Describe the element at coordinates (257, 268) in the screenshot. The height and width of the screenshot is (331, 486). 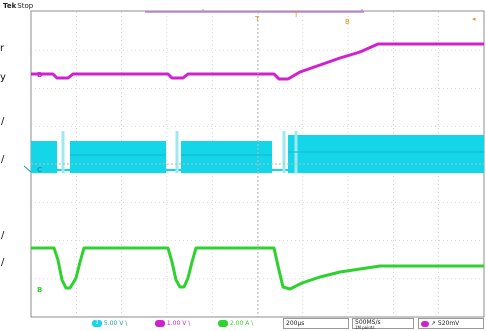
I see `trace-channel-b` at that location.